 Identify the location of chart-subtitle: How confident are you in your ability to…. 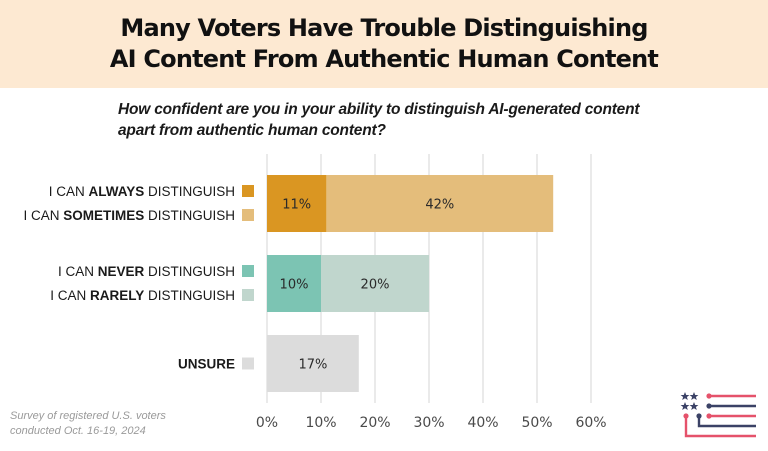
(428, 120).